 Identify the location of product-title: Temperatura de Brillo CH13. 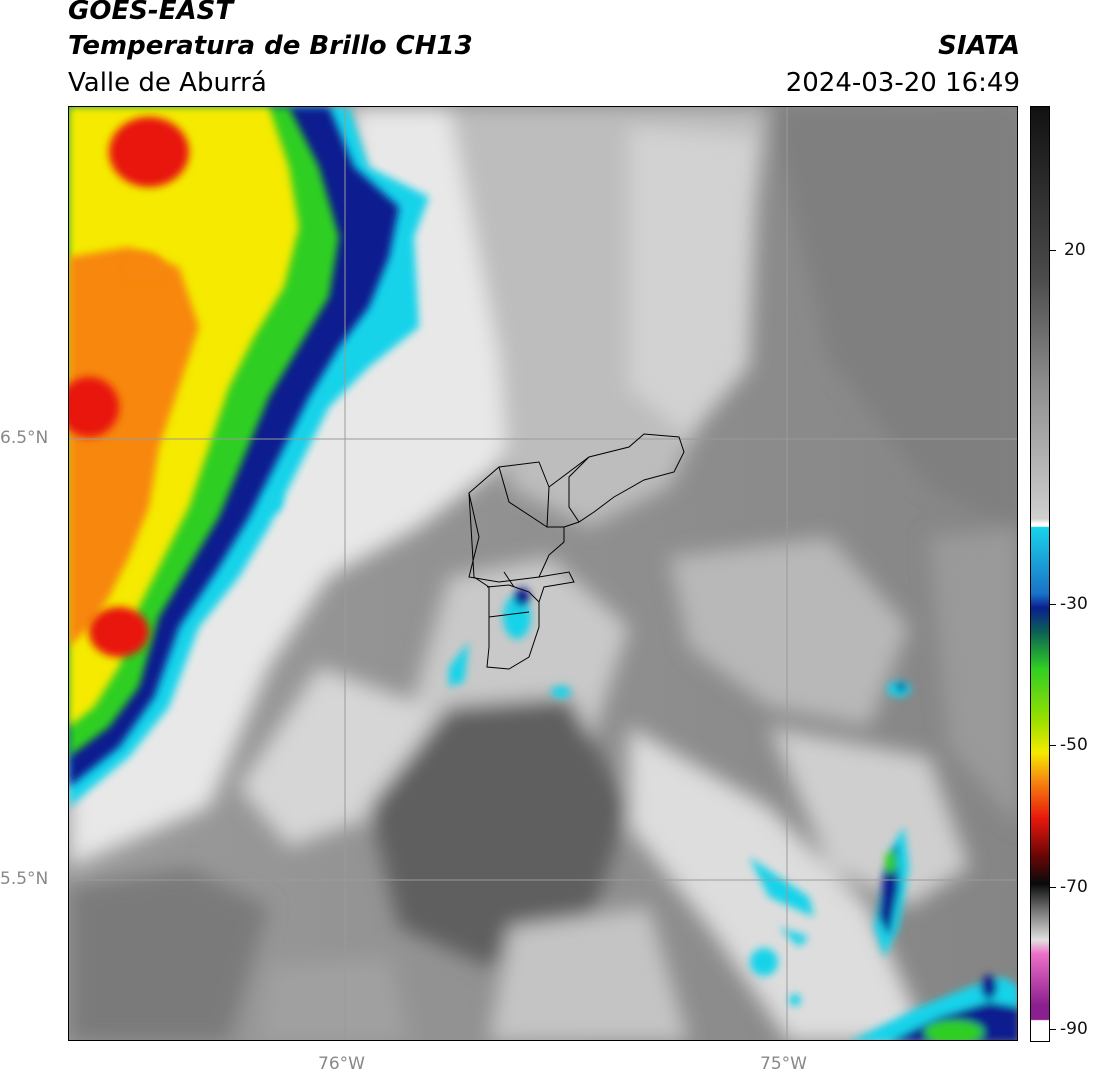
(270, 46).